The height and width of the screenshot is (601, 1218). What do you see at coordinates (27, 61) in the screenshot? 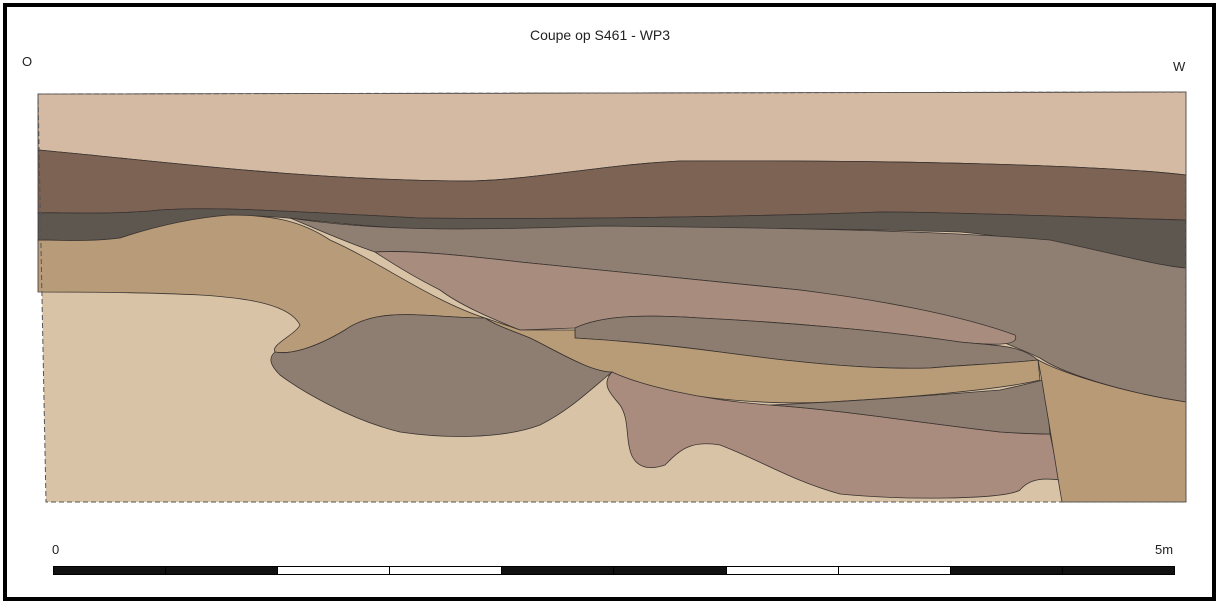
I see `orientation-left-label: O` at bounding box center [27, 61].